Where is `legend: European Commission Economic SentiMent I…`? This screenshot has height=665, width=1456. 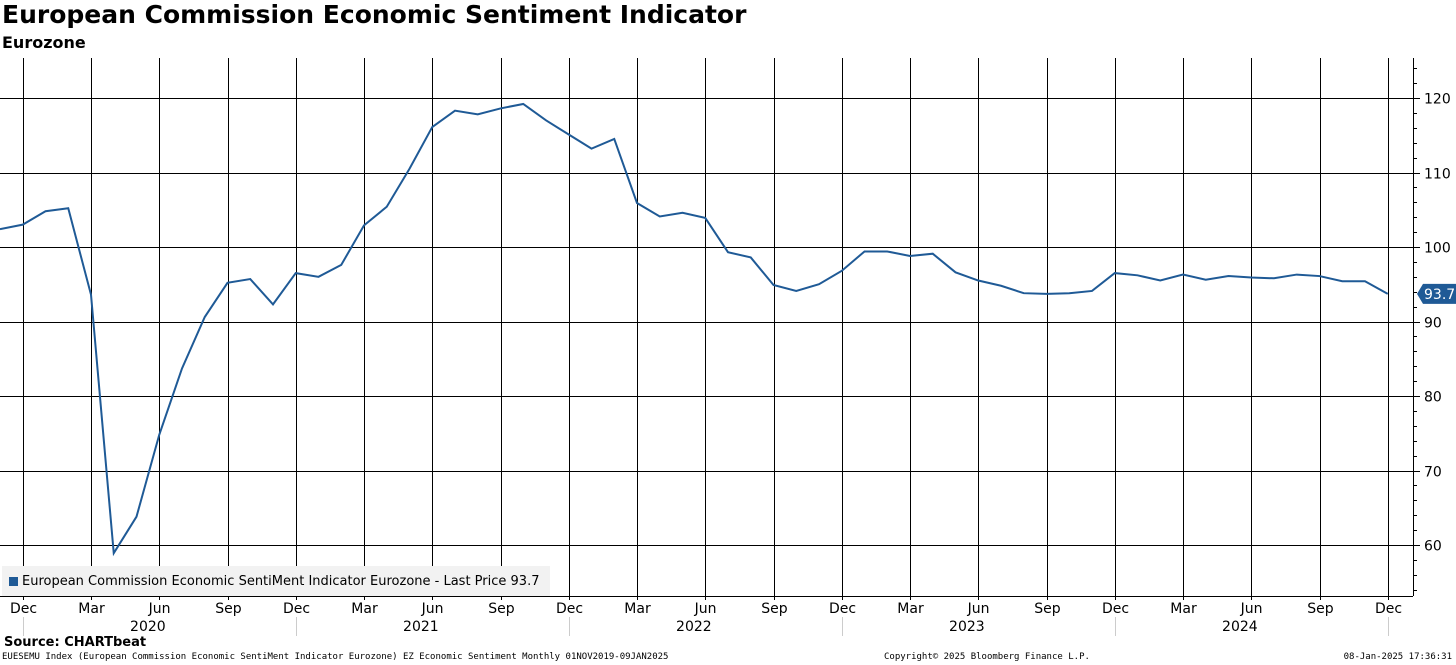
legend: European Commission Economic SentiMent I… is located at coordinates (276, 581).